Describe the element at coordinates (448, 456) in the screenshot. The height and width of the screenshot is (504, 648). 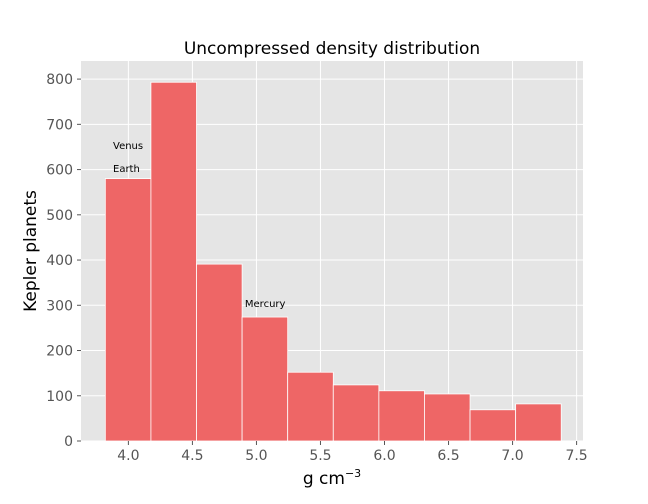
I see `x-tick-label: 6.5` at that location.